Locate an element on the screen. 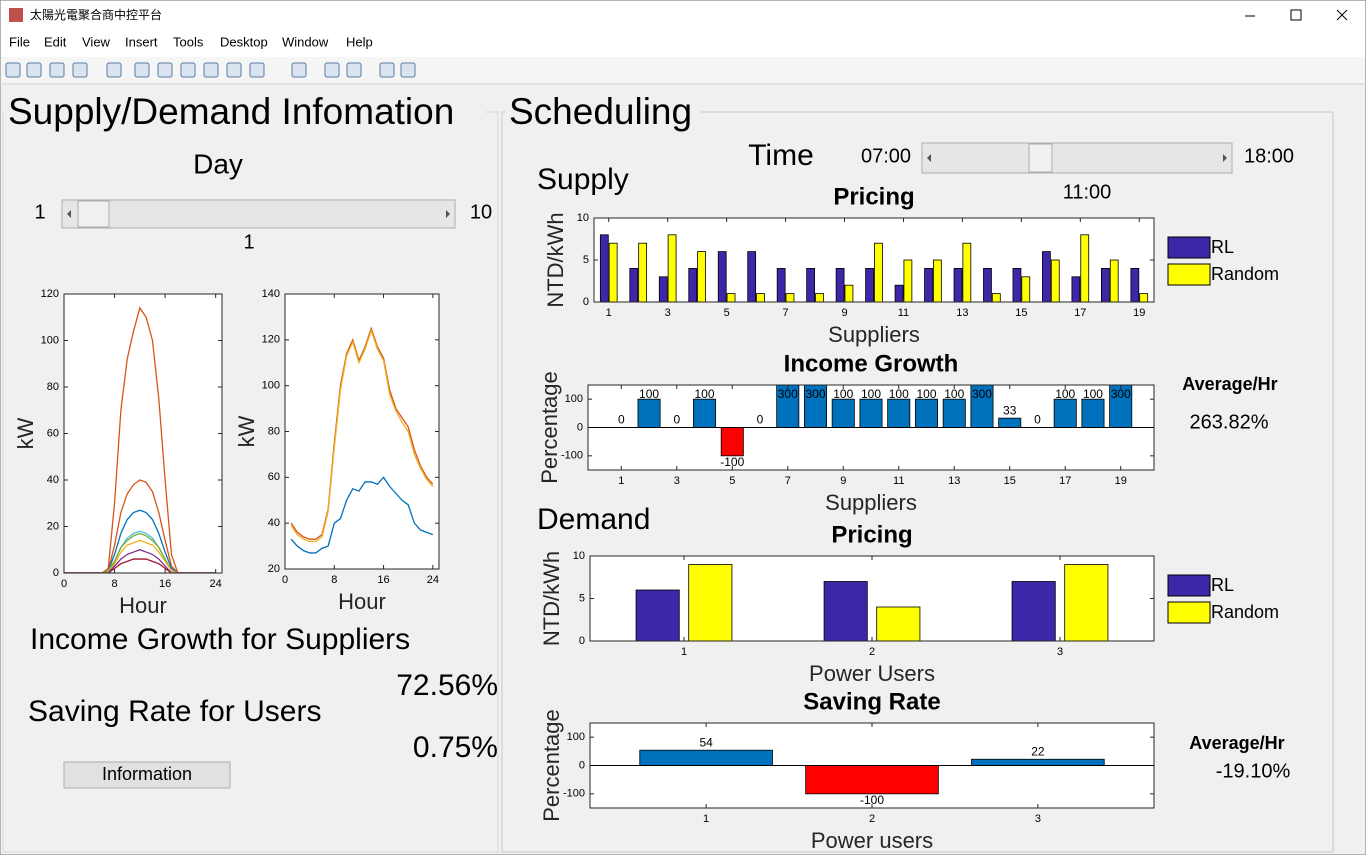  legend-label: RL is located at coordinates (1222, 585).